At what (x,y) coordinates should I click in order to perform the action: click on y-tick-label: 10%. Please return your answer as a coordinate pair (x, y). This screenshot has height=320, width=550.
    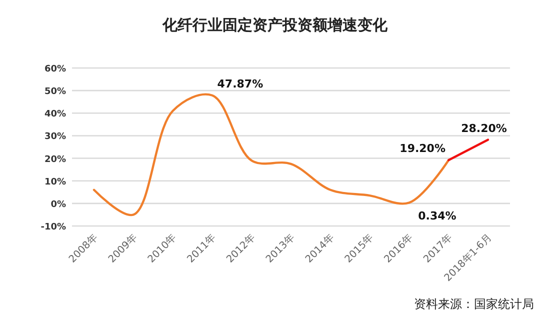
    Looking at the image, I should click on (55, 182).